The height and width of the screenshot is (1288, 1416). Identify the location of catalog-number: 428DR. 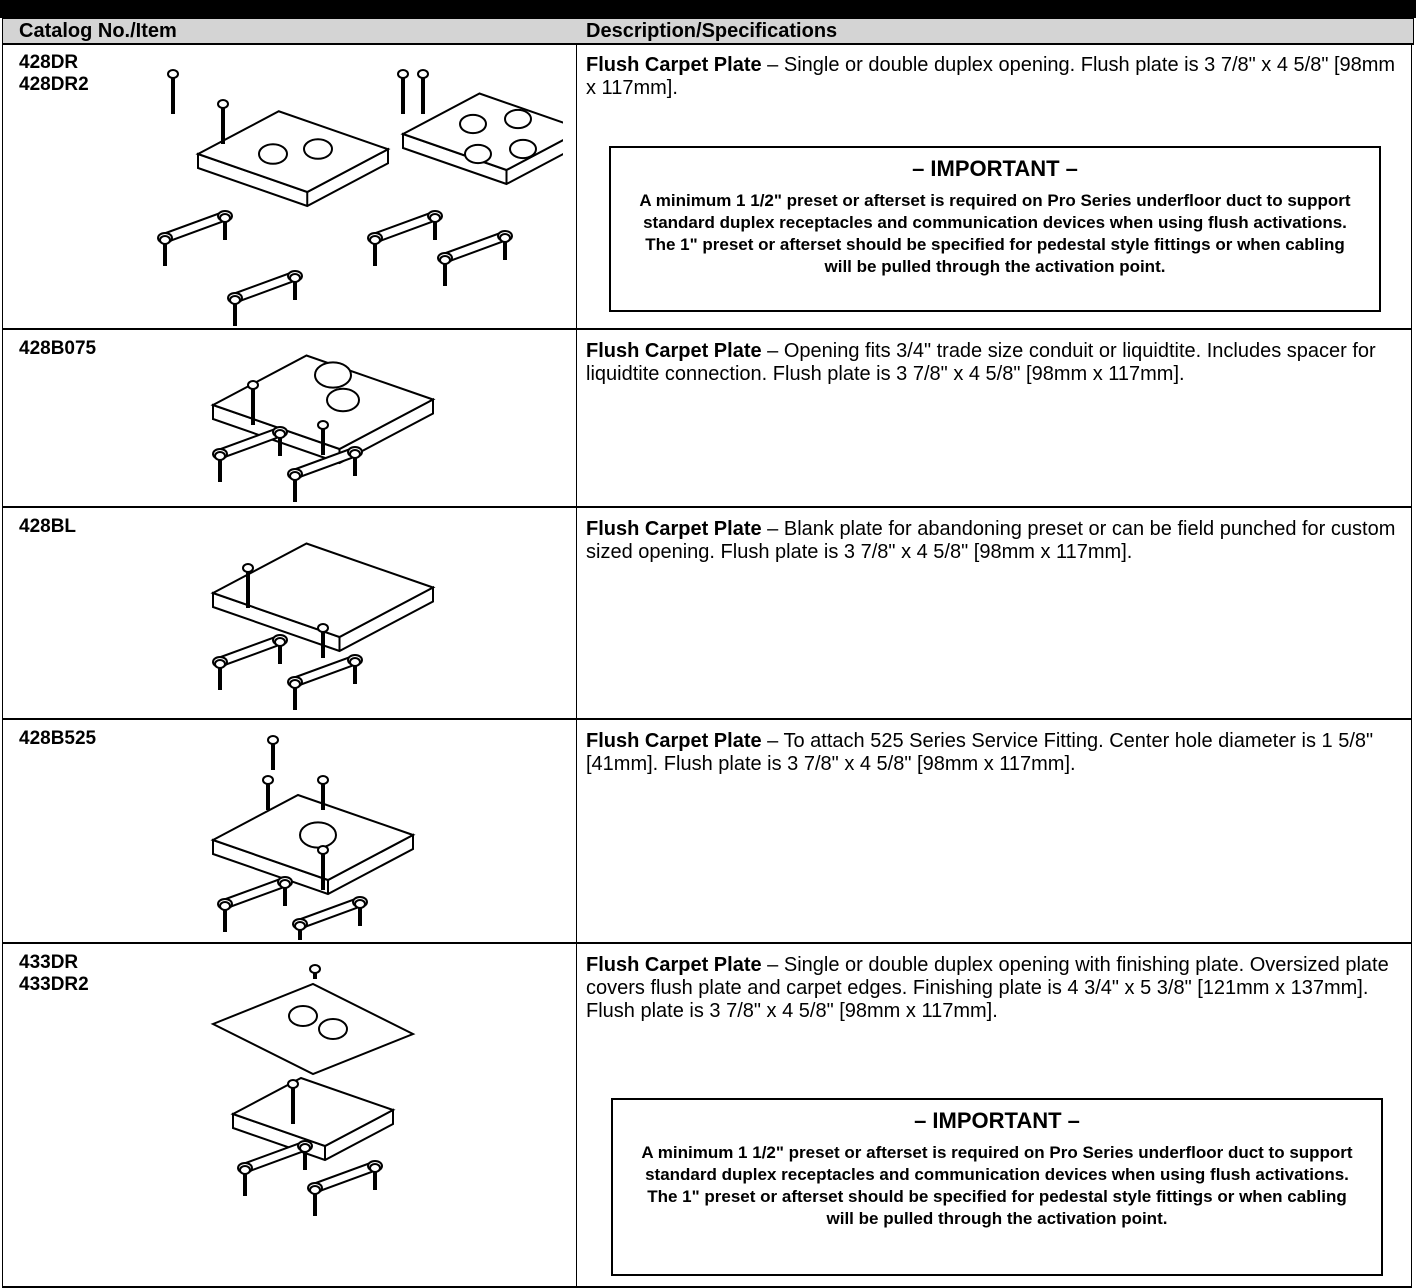
(49, 62).